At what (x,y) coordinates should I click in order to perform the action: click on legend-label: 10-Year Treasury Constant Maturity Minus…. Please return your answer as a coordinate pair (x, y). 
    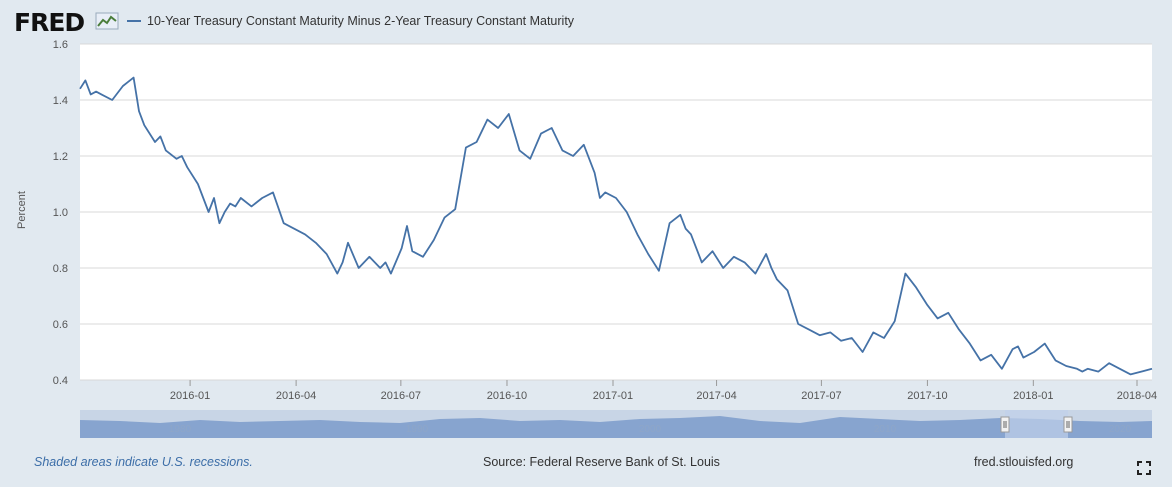
    Looking at the image, I should click on (361, 21).